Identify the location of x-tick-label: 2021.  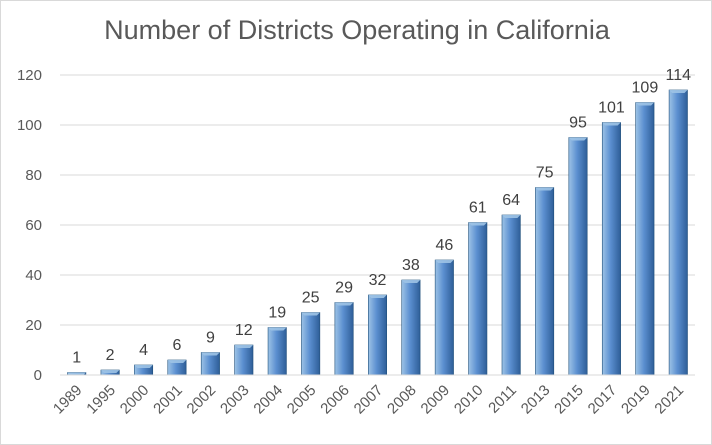
(669, 400).